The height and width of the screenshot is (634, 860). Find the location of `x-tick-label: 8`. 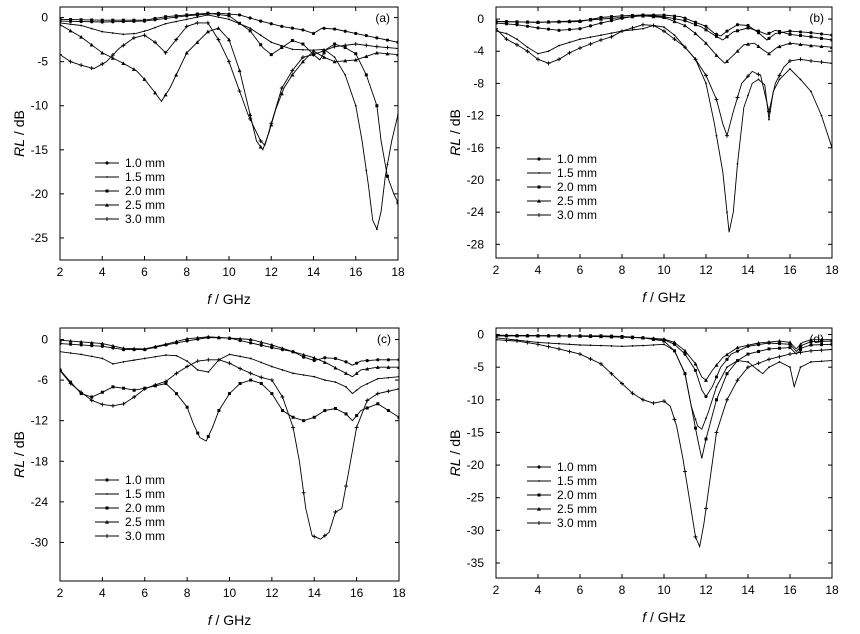

x-tick-label: 8 is located at coordinates (187, 593).